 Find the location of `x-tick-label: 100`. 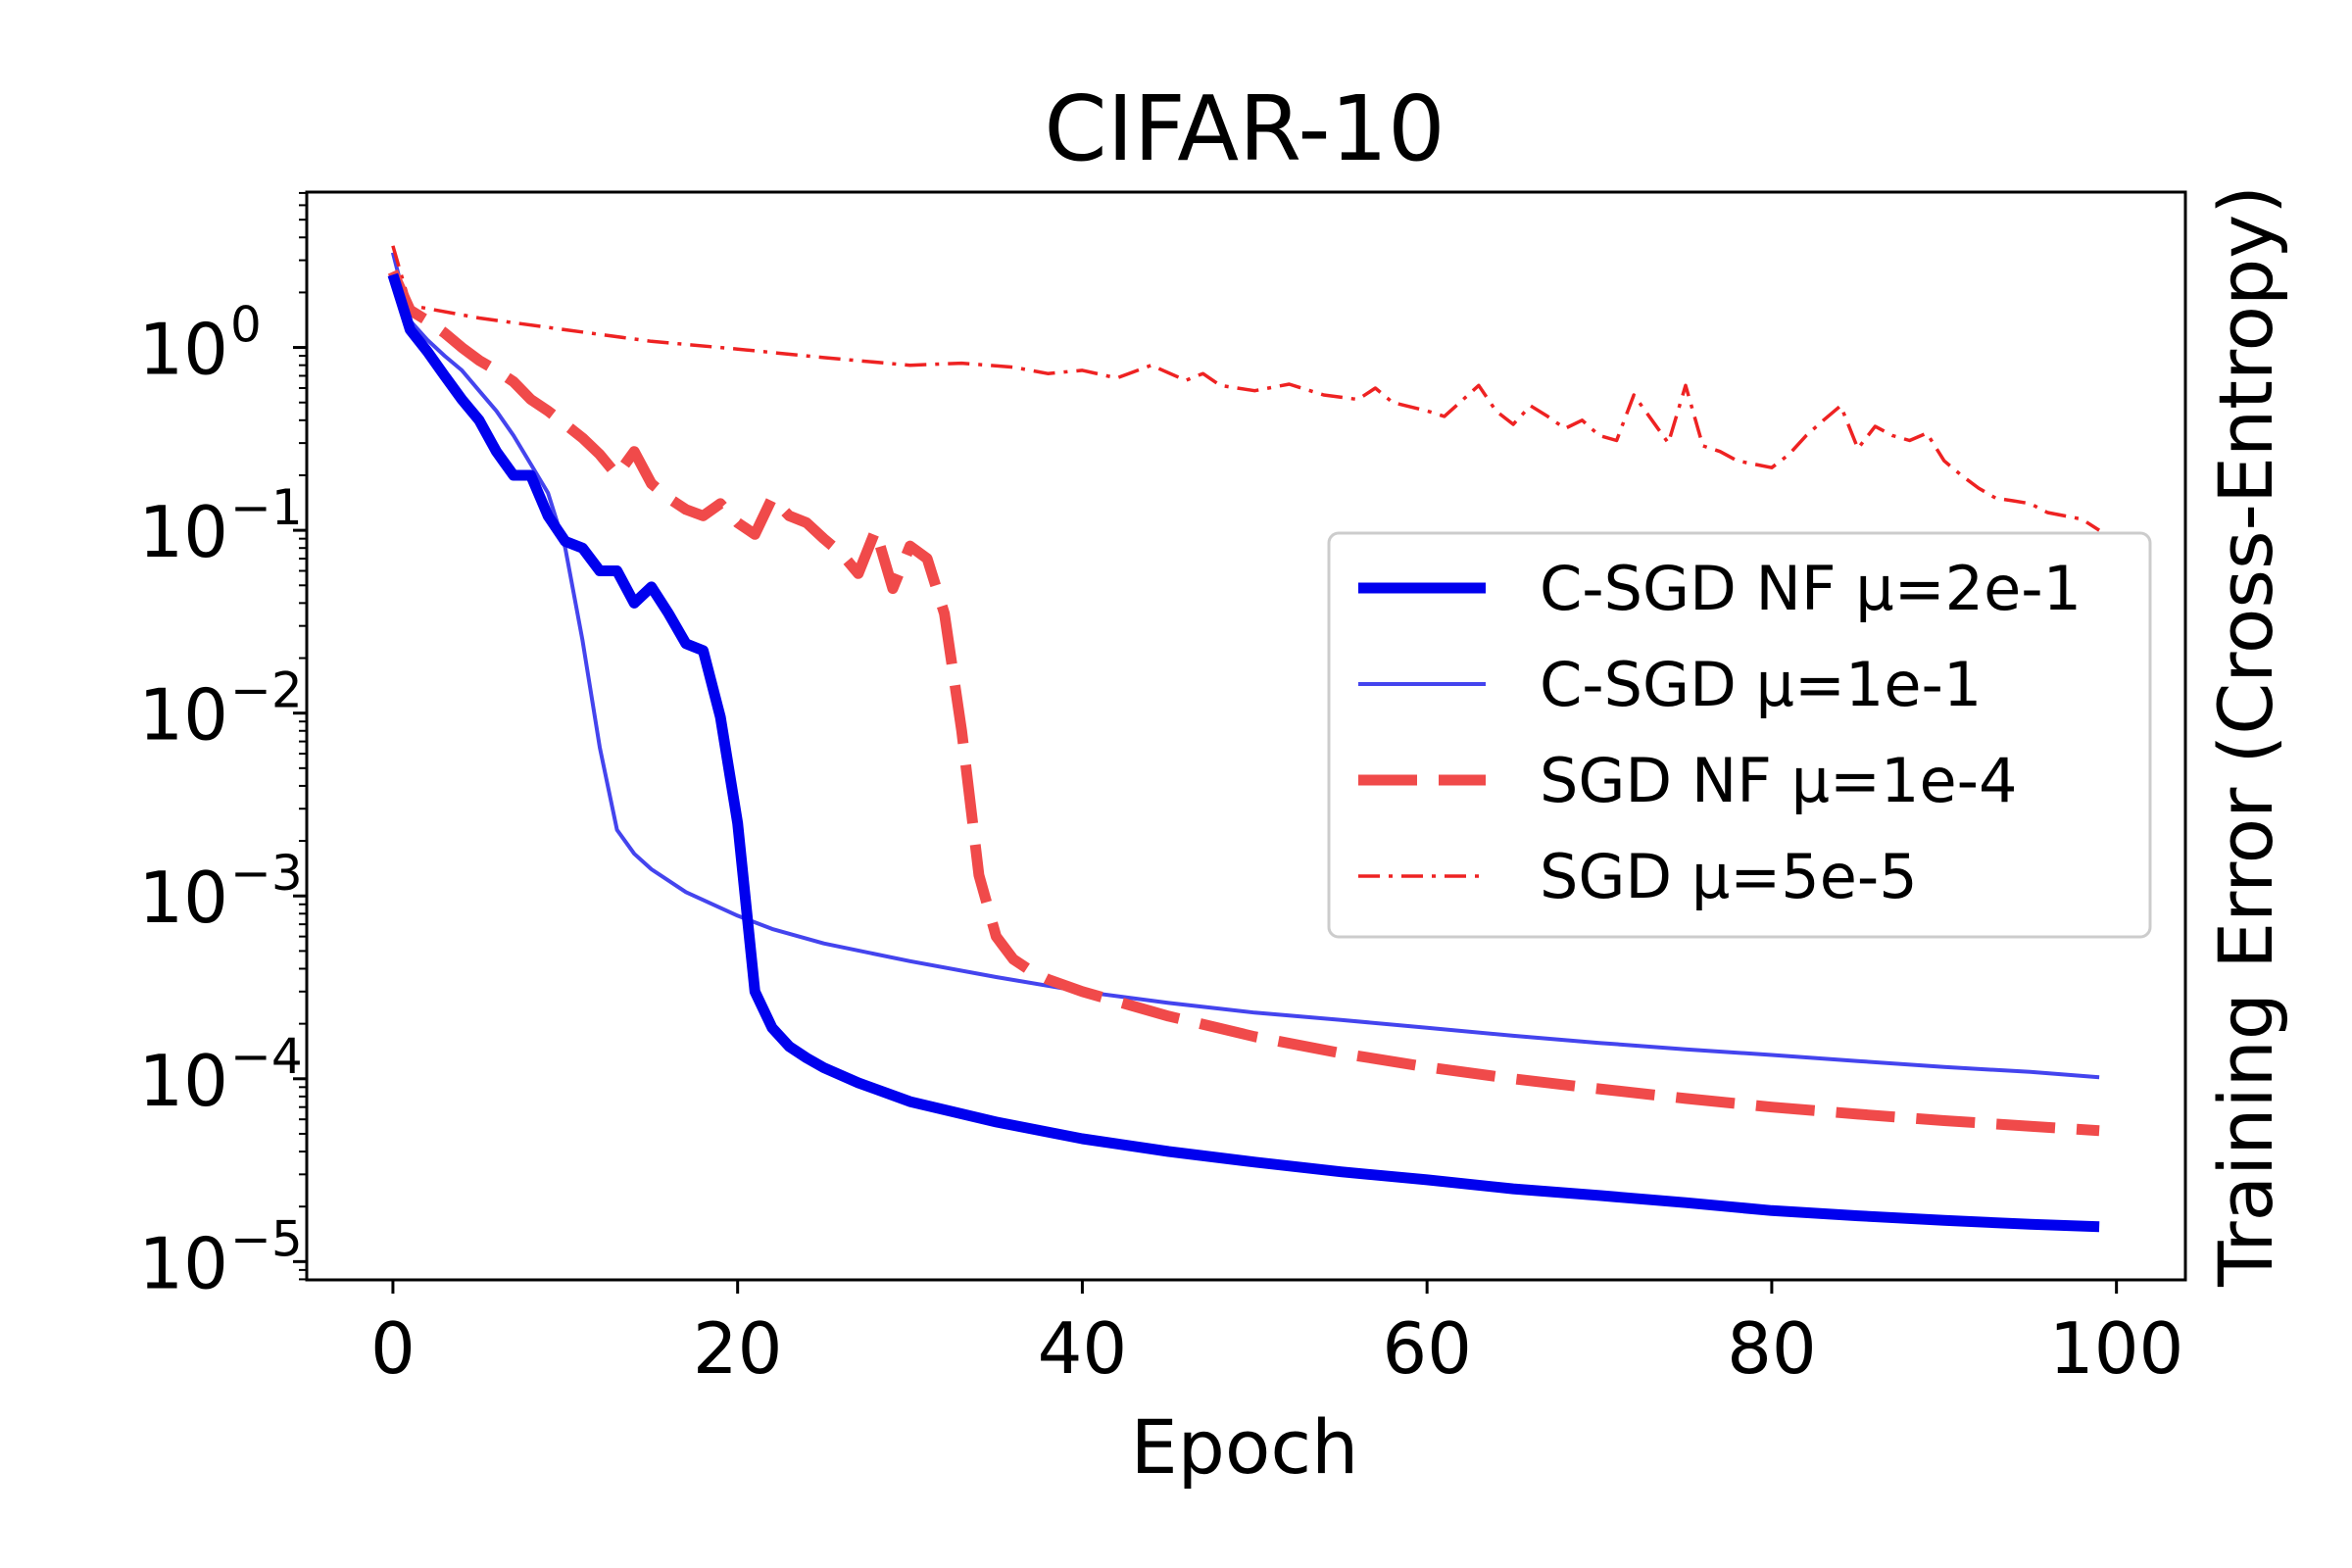

x-tick-label: 100 is located at coordinates (2116, 1348).